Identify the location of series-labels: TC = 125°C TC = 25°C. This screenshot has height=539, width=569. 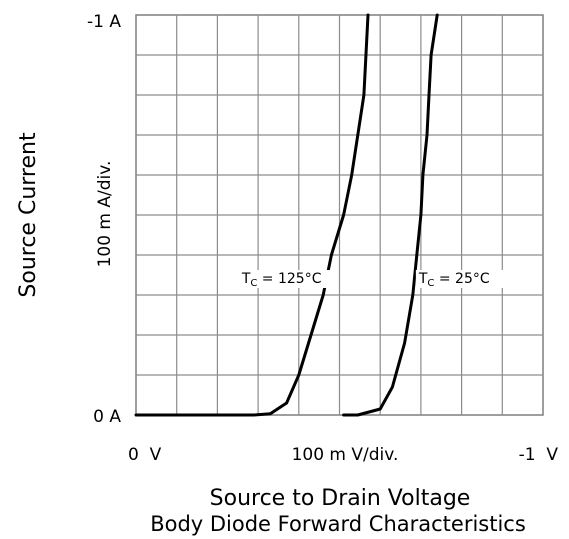
(373, 279).